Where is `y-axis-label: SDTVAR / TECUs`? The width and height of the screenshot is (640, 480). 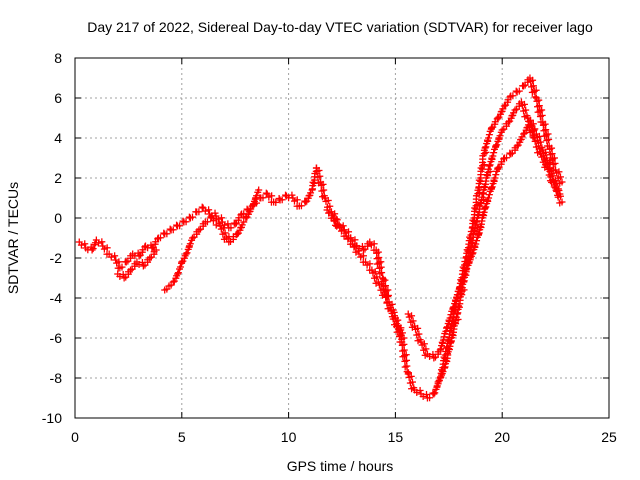
y-axis-label: SDTVAR / TECUs is located at coordinates (13, 238).